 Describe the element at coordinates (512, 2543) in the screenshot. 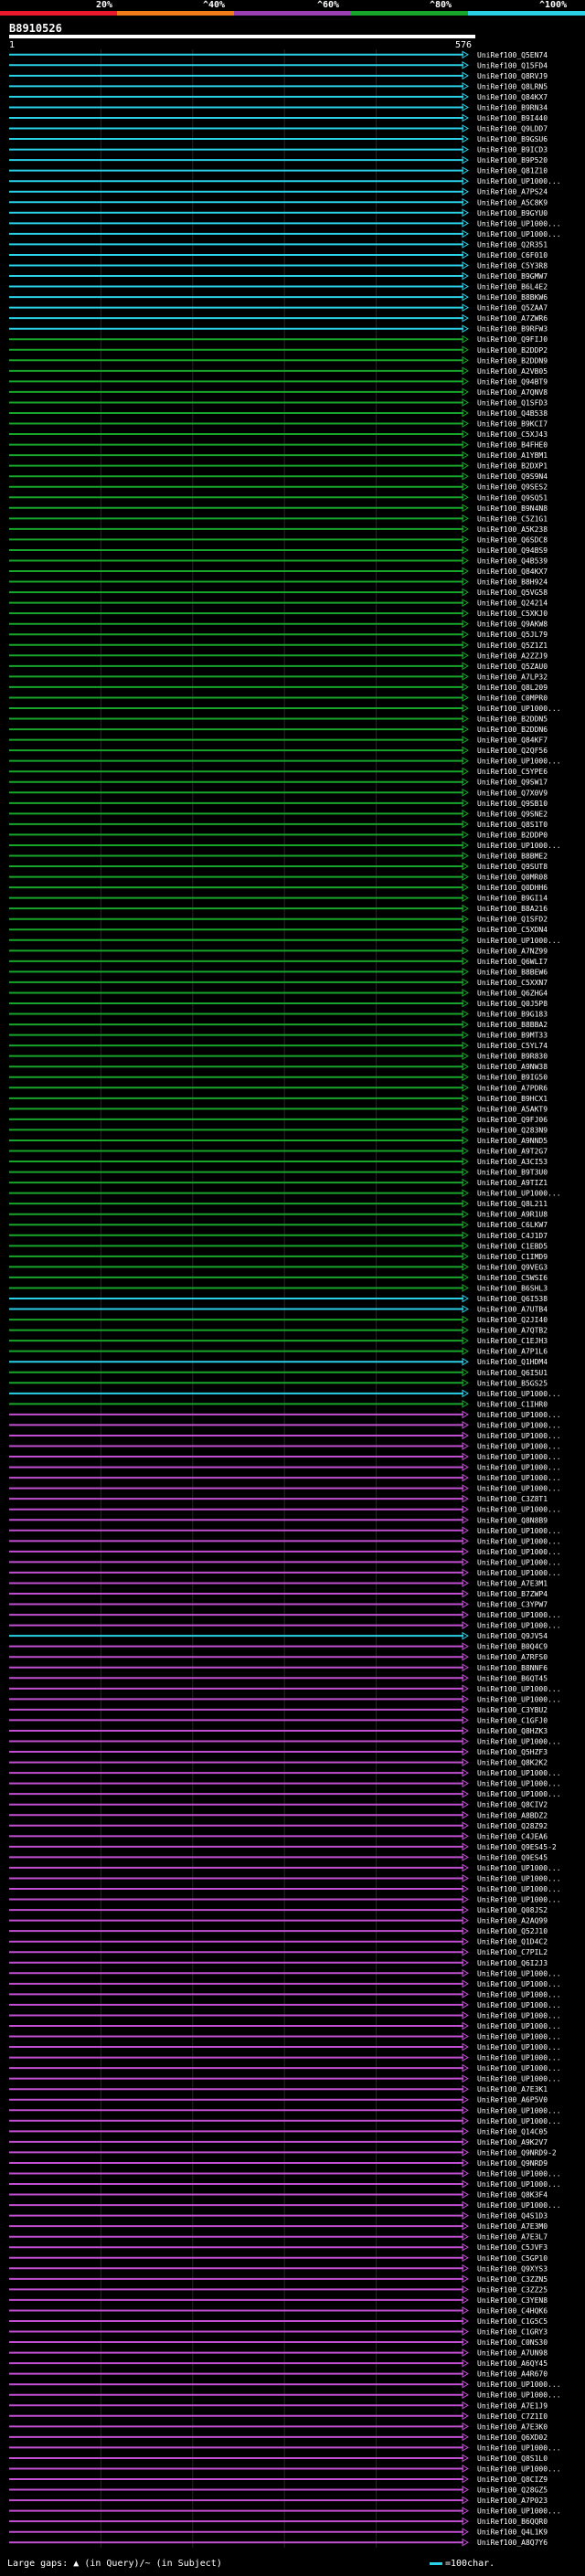

I see `hit-id-label: UniRef100_A8Q7Y6` at that location.